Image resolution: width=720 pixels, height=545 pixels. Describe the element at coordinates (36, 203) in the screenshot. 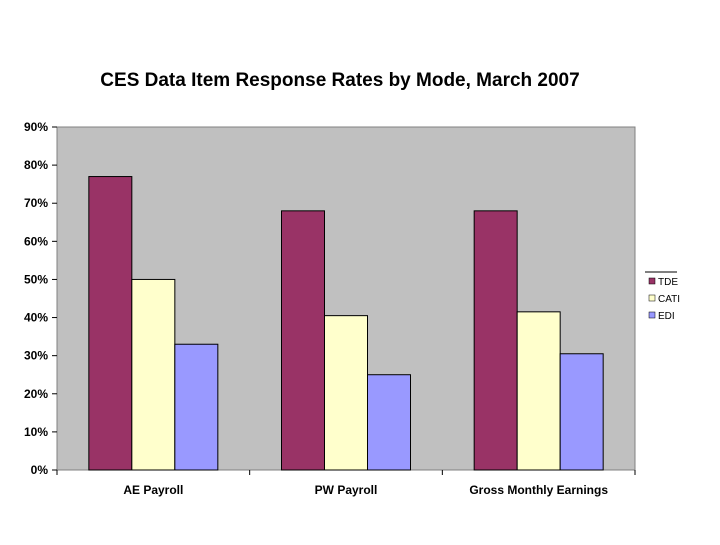

I see `y-tick-label: 70%` at that location.